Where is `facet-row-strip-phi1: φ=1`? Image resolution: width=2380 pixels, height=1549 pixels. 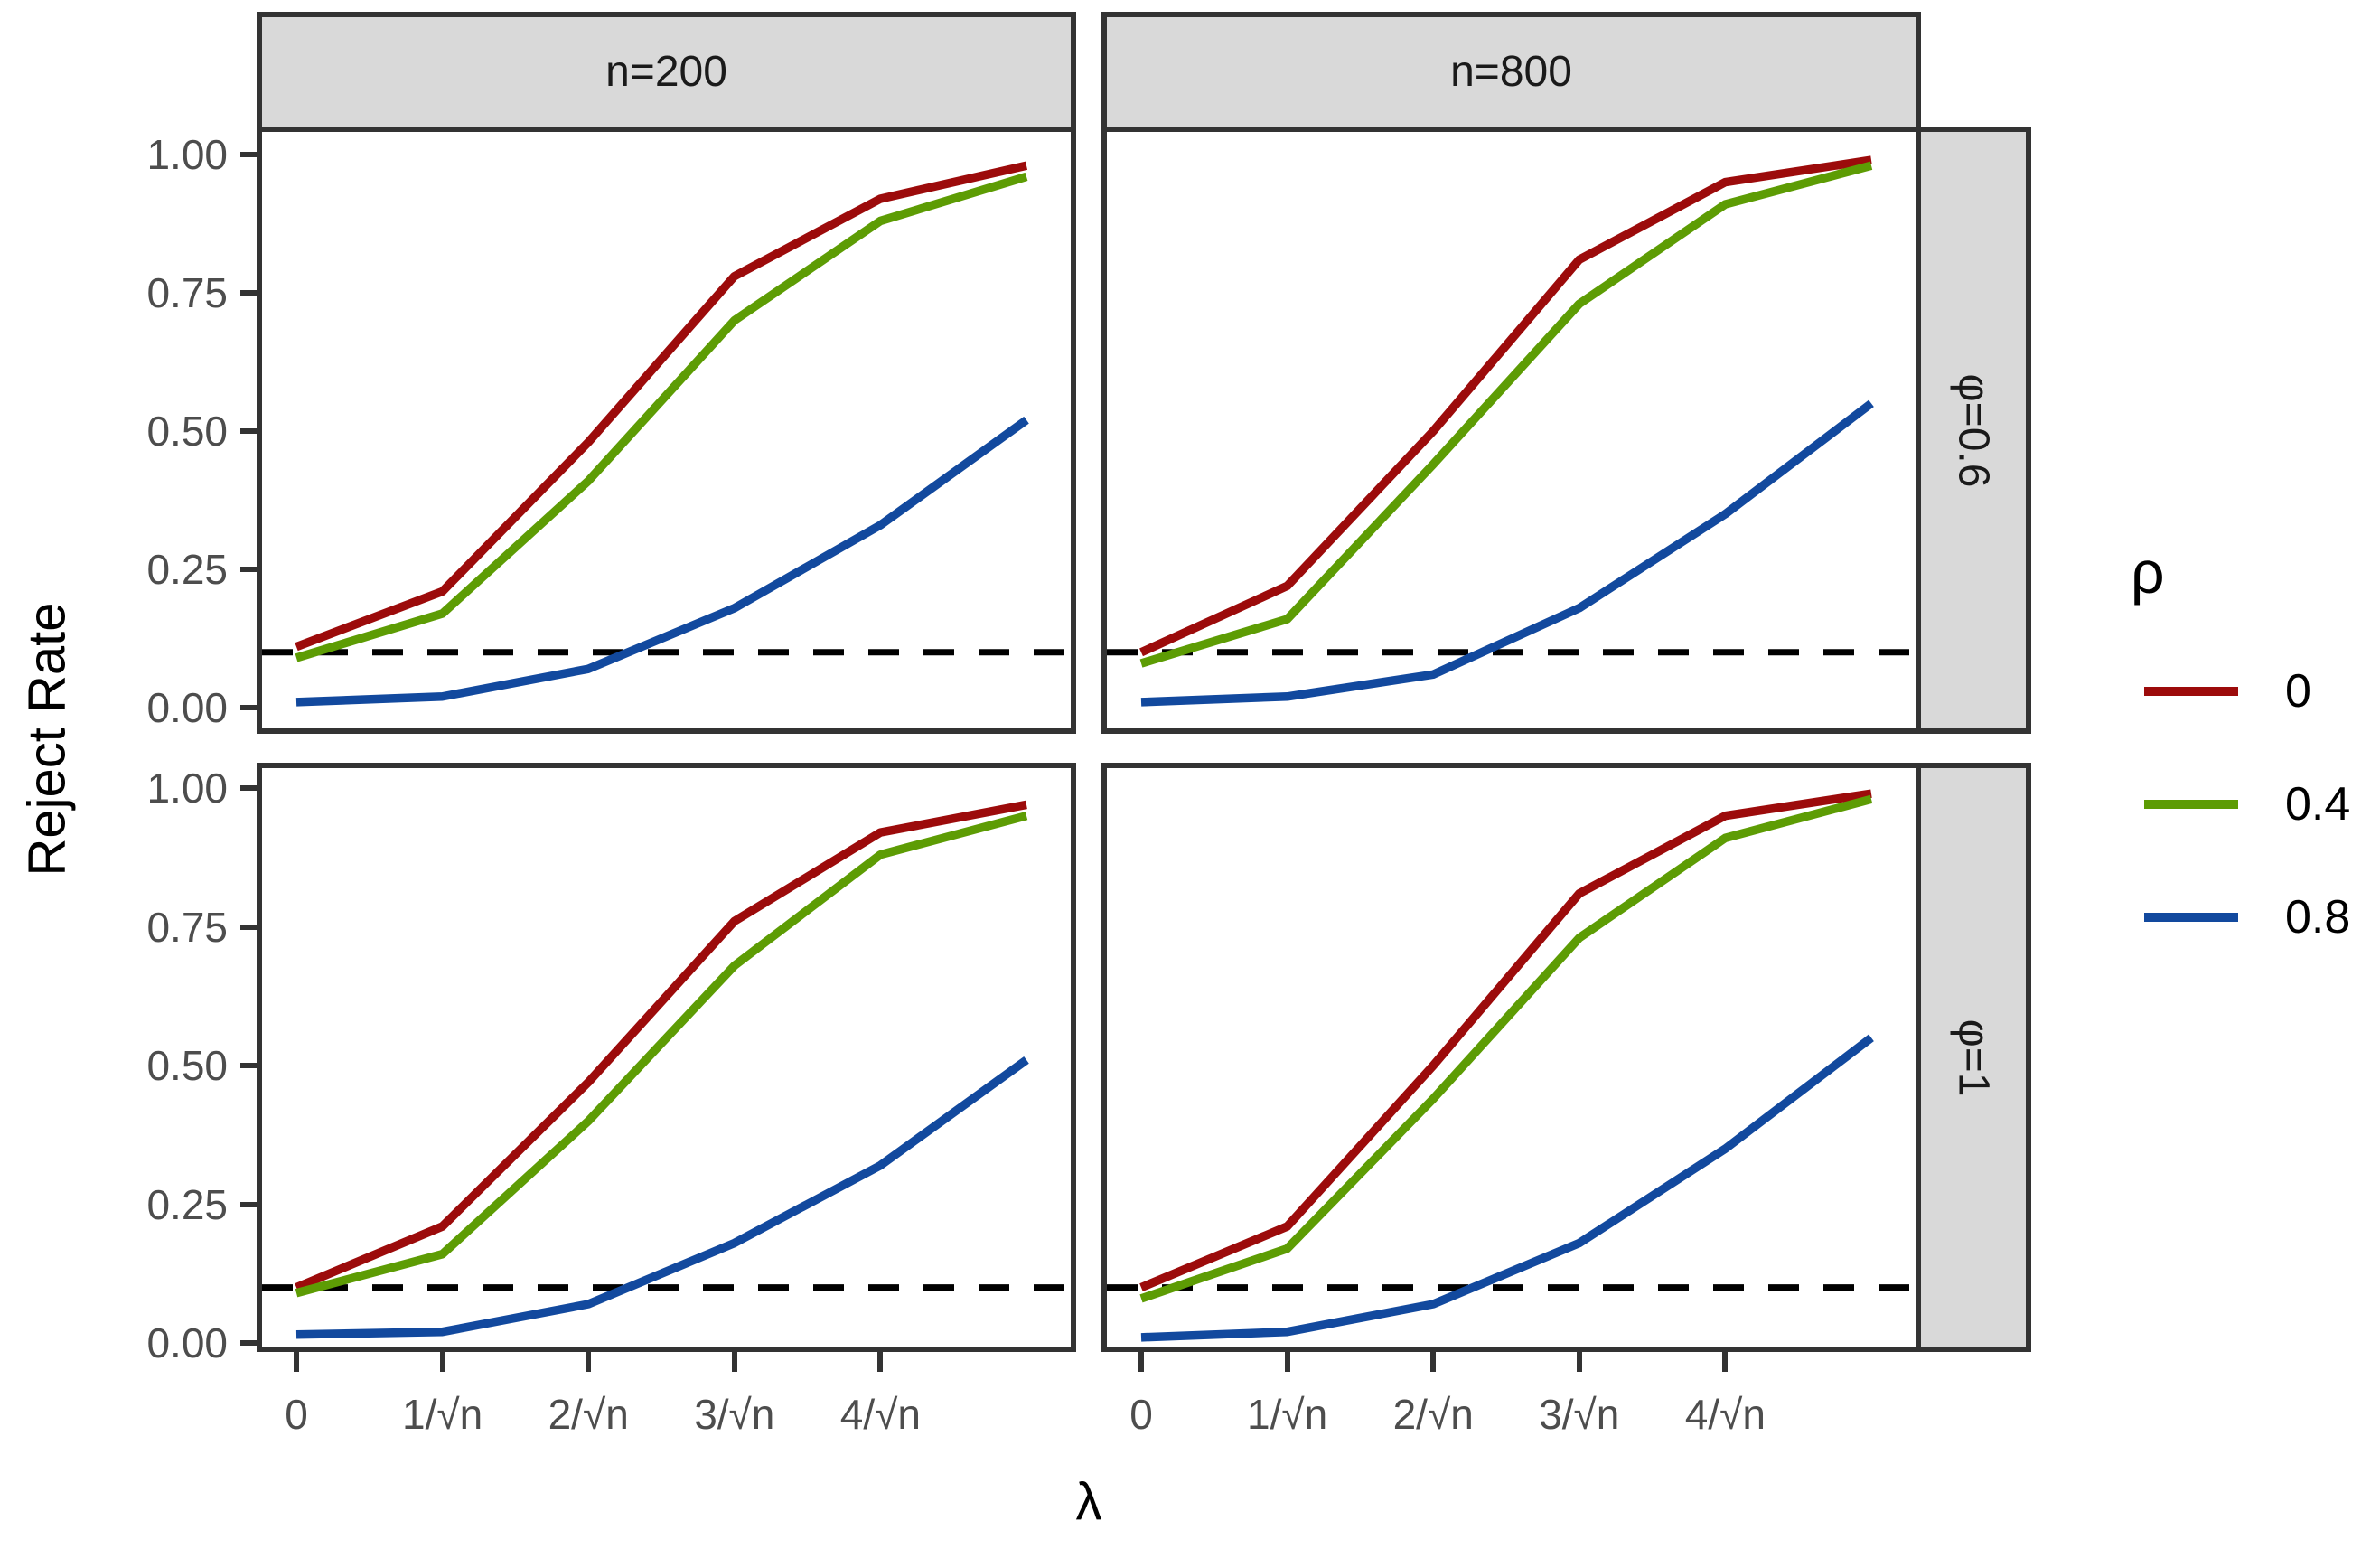 facet-row-strip-phi1: φ=1 is located at coordinates (1973, 1057).